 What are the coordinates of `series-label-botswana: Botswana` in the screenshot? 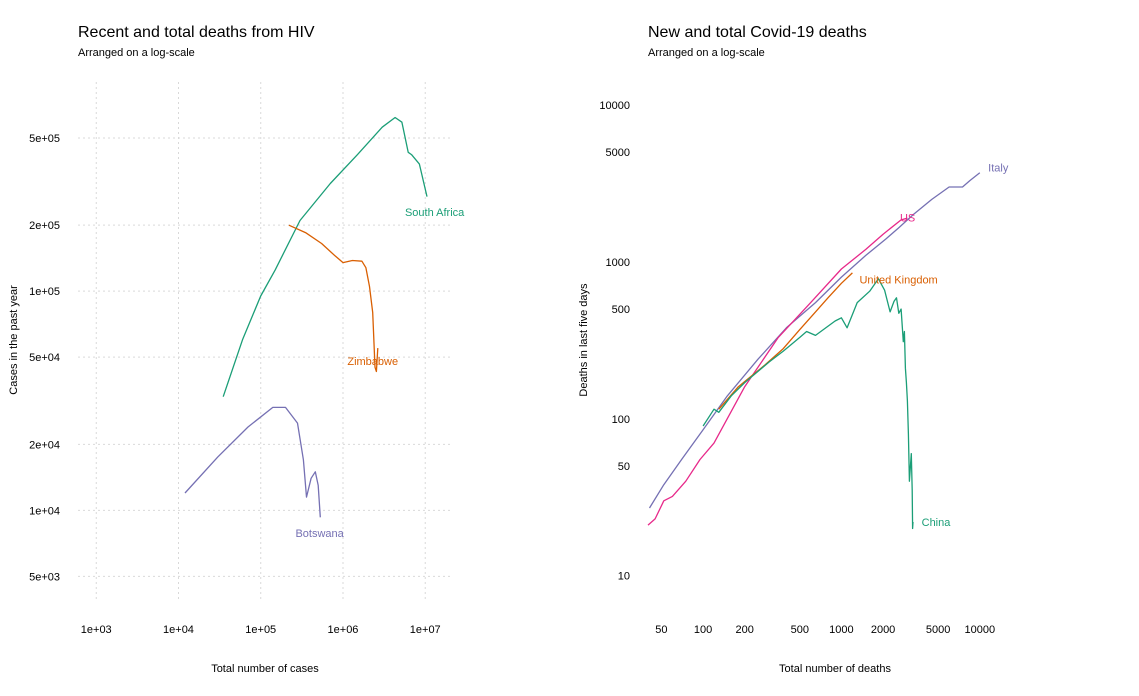 It's located at (319, 534).